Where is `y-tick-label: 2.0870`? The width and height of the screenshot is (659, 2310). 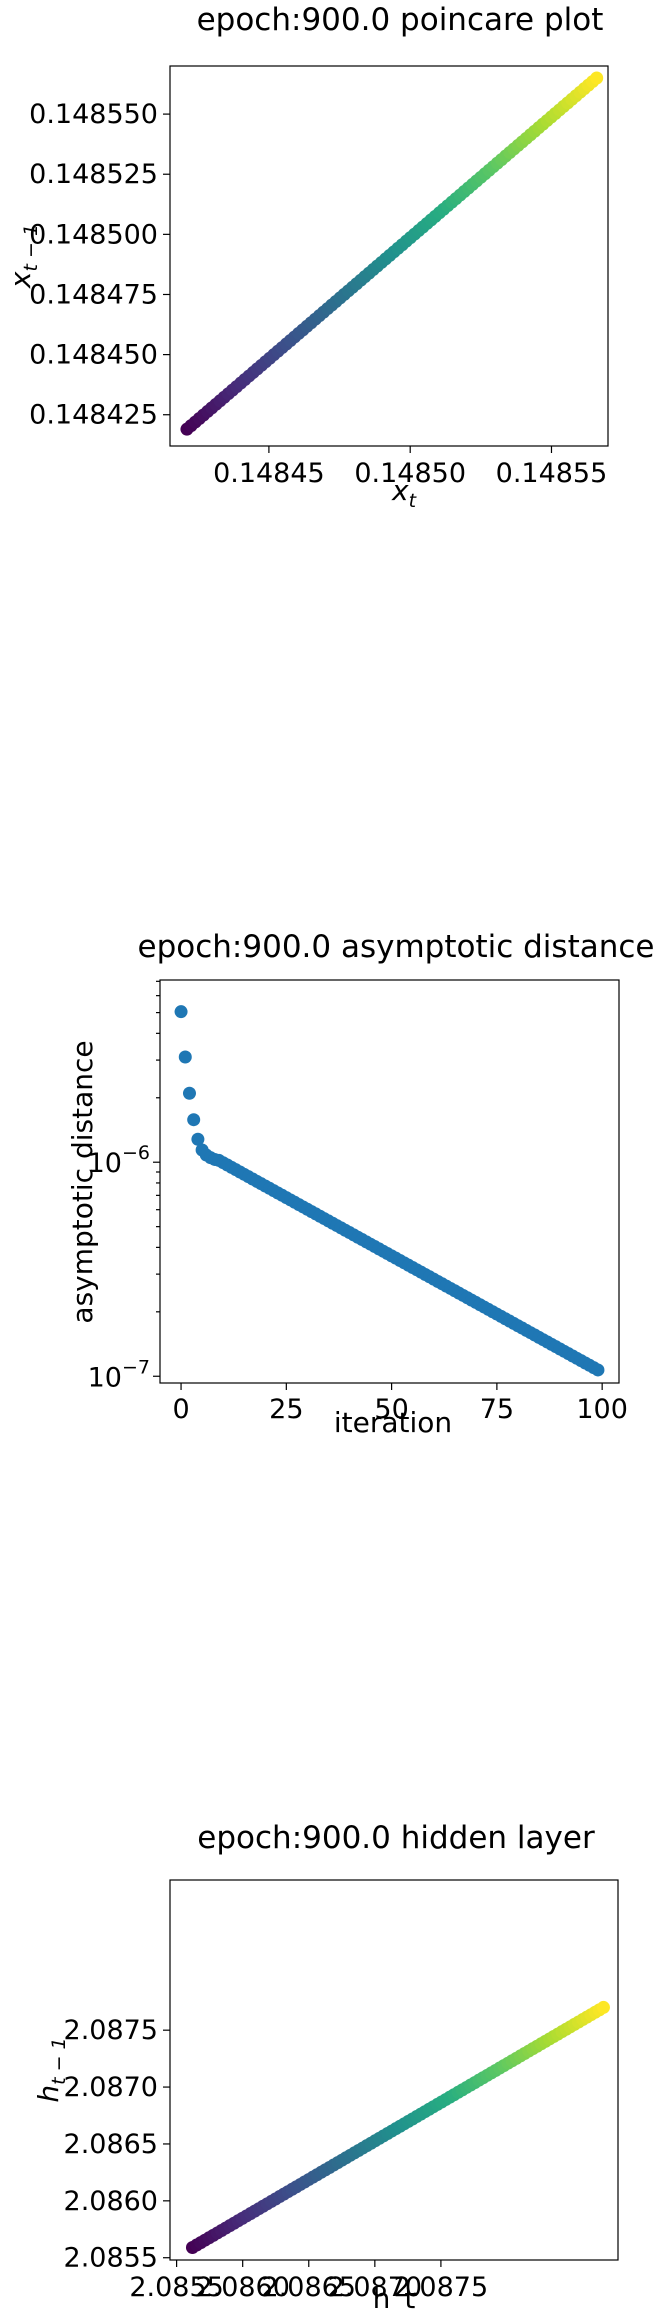 y-tick-label: 2.0870 is located at coordinates (111, 2087).